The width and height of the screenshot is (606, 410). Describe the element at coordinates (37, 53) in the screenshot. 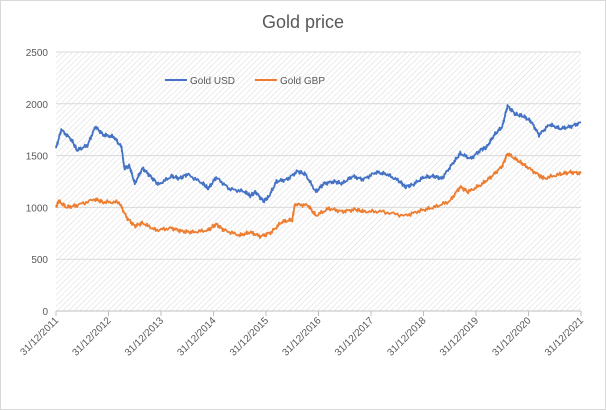

I see `y-tick-label: 2500` at that location.